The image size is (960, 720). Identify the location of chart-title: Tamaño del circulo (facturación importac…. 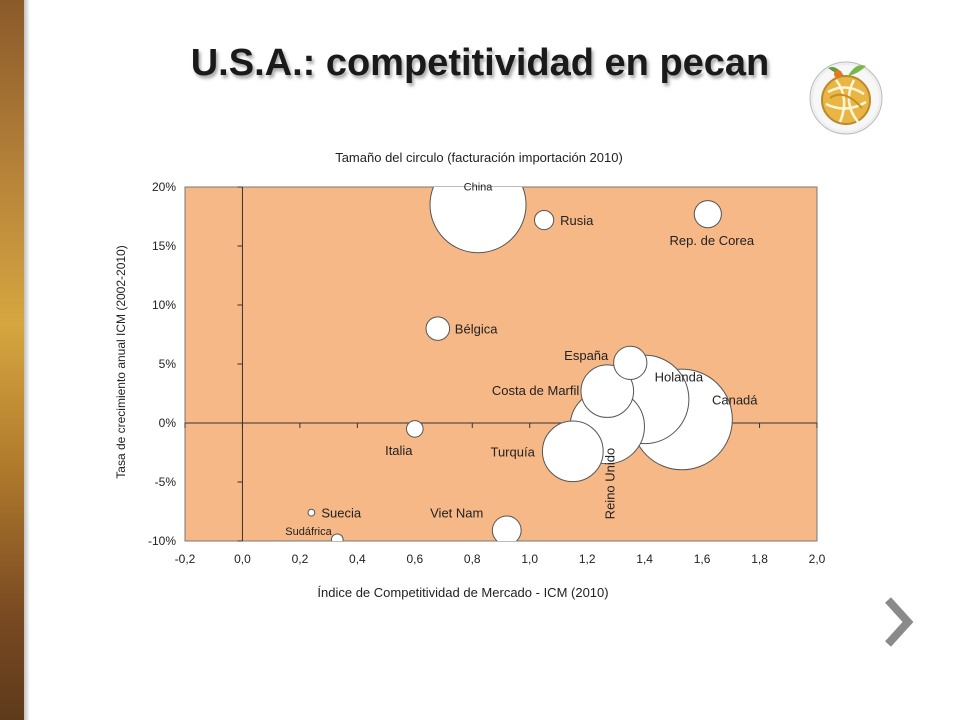
(479, 157).